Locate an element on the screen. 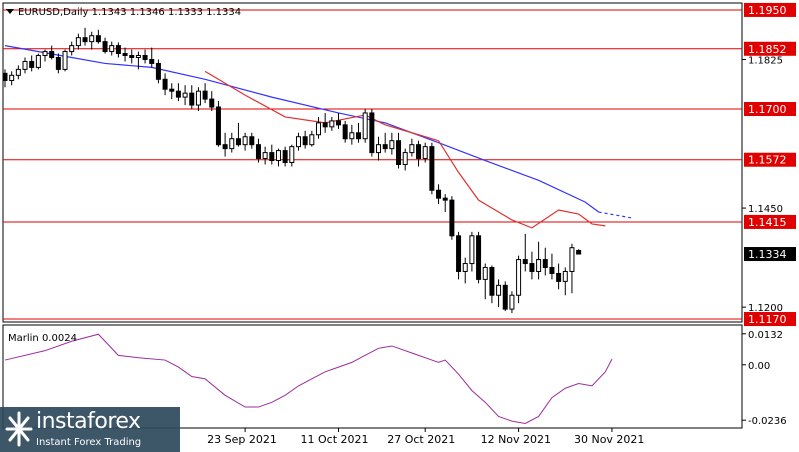  x-tick-label: 12 Nov 2021 is located at coordinates (516, 439).